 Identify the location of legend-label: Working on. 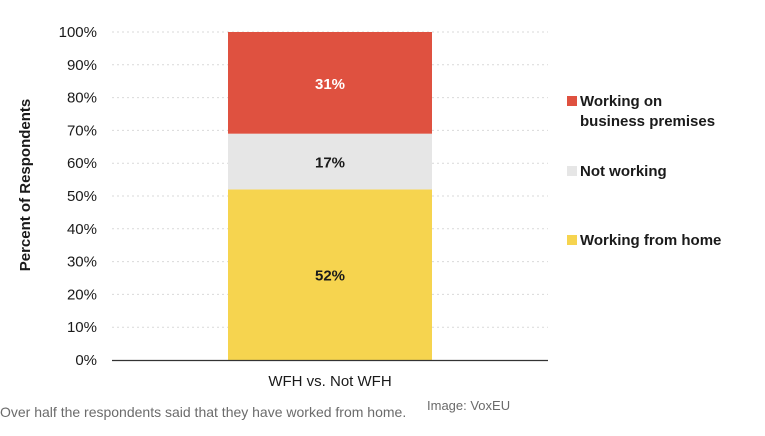
(621, 101).